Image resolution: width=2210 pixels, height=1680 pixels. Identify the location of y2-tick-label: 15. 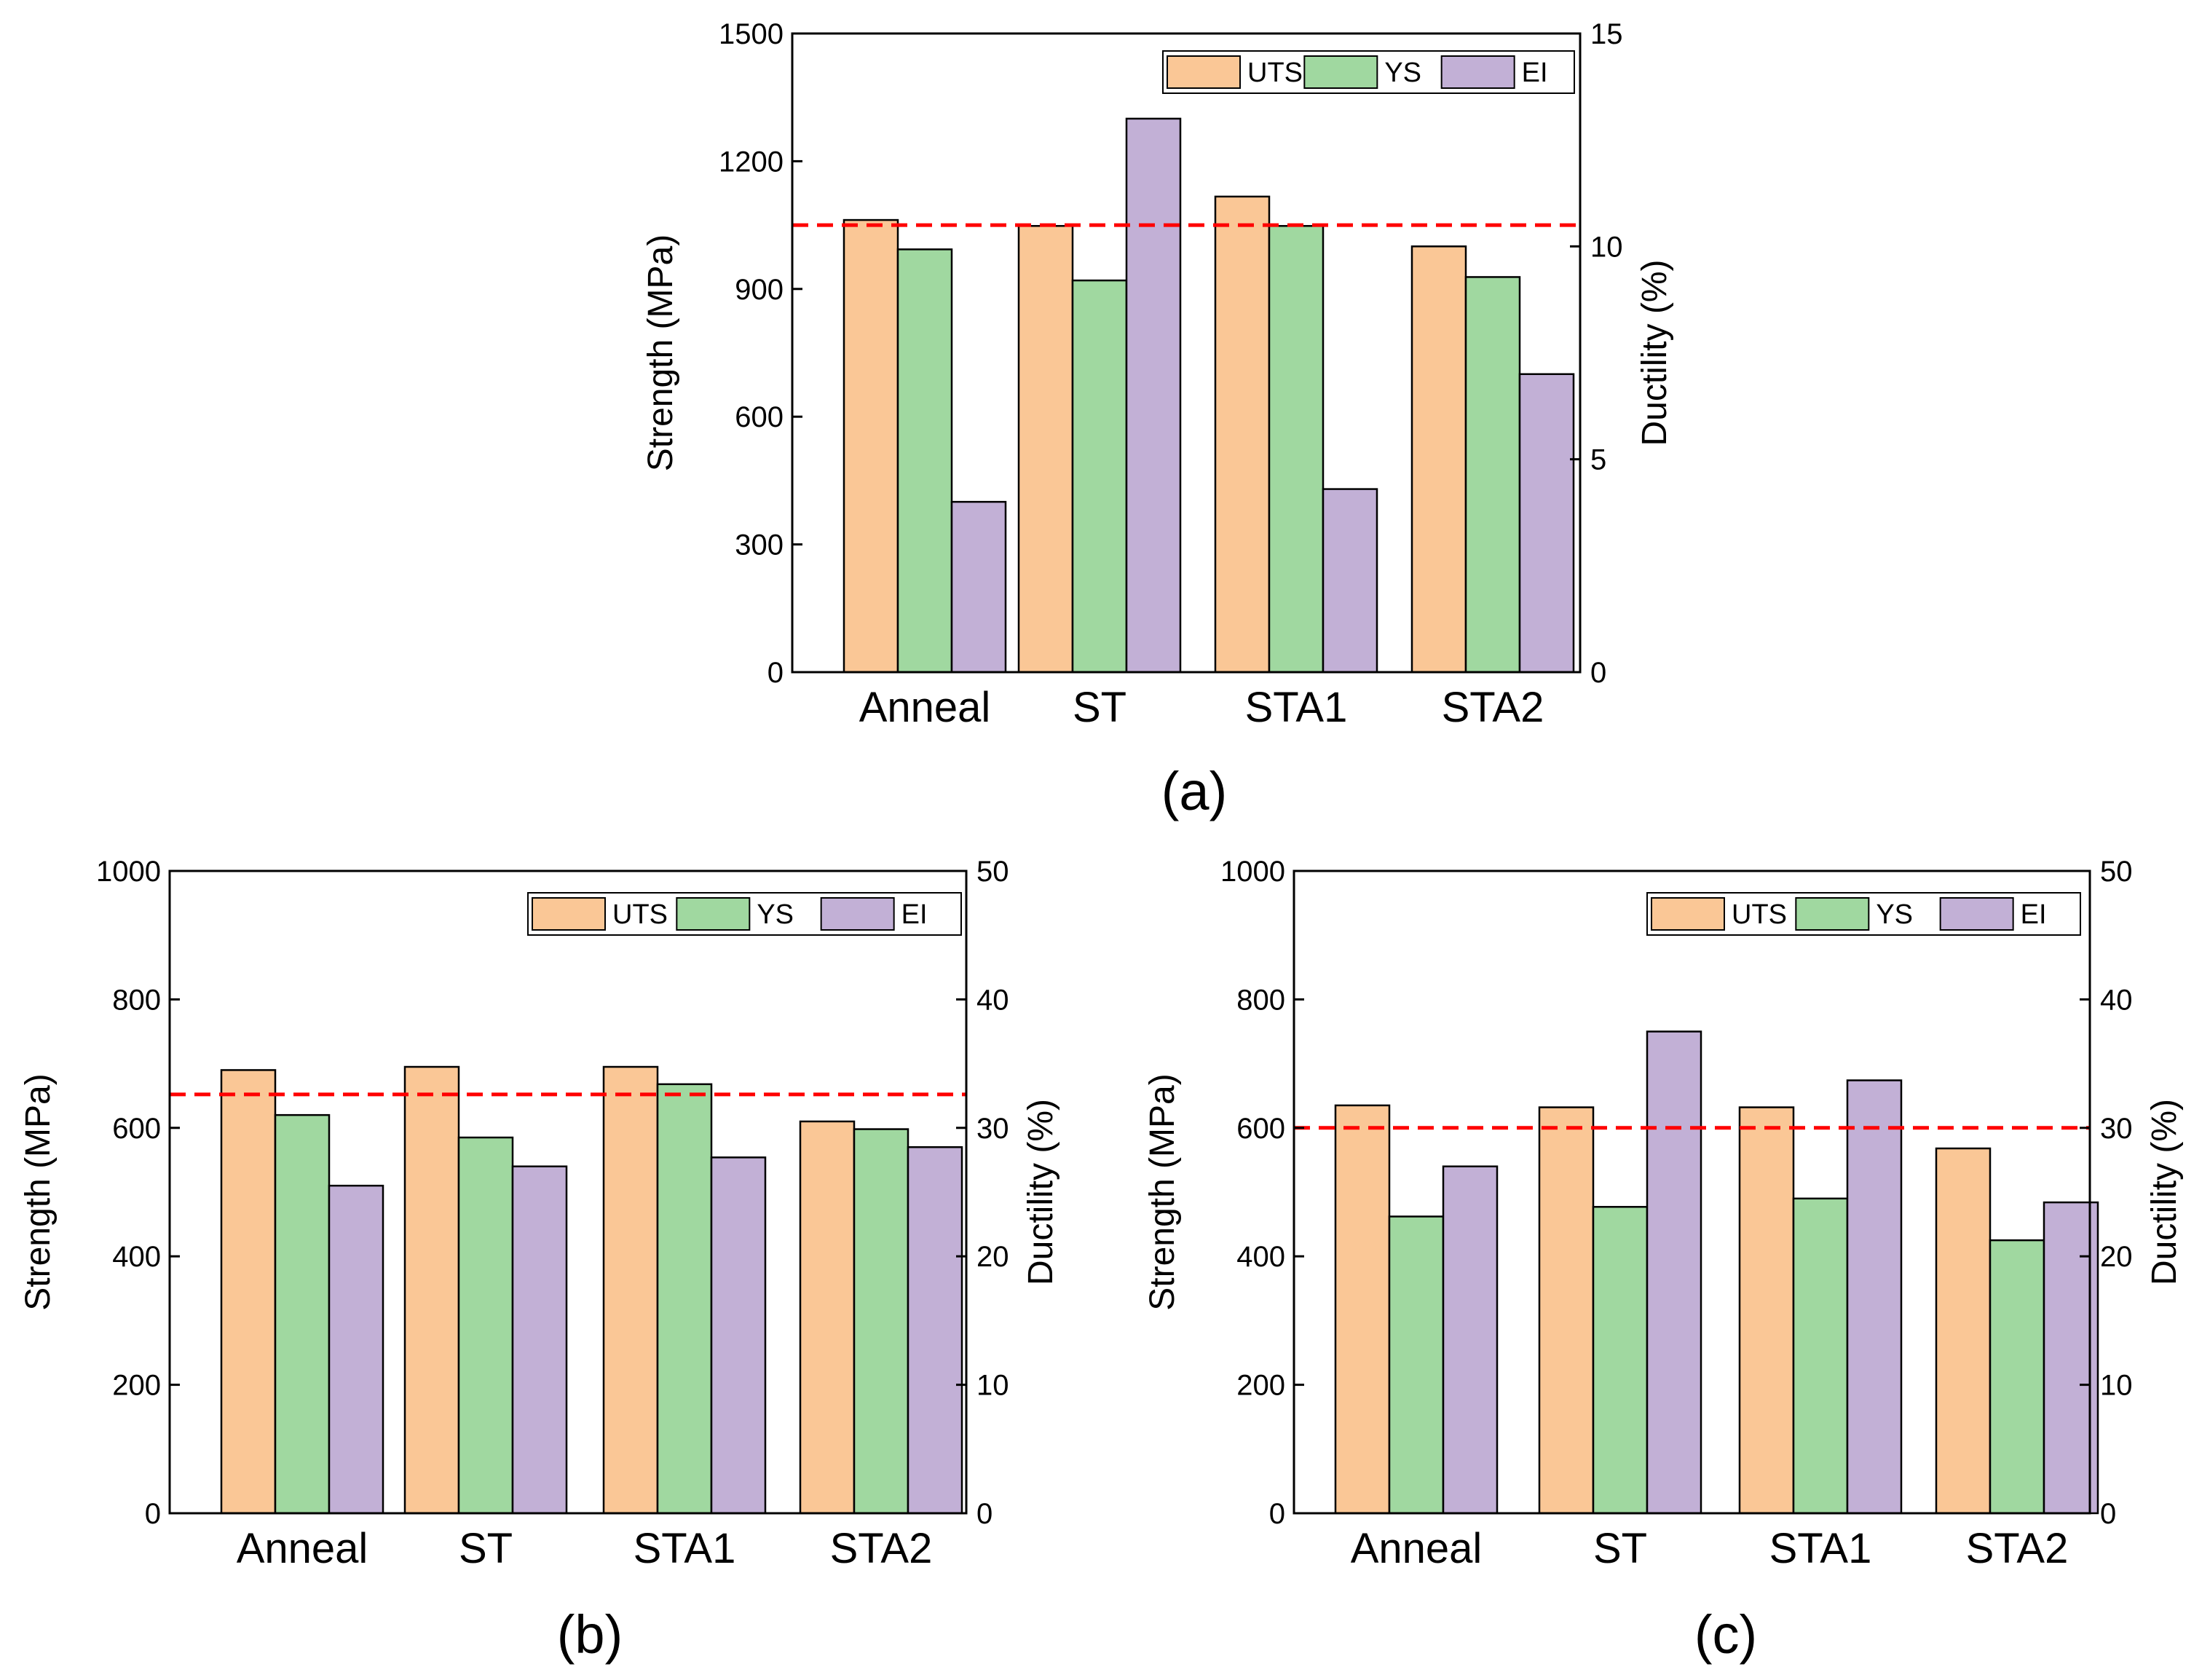
(1606, 34).